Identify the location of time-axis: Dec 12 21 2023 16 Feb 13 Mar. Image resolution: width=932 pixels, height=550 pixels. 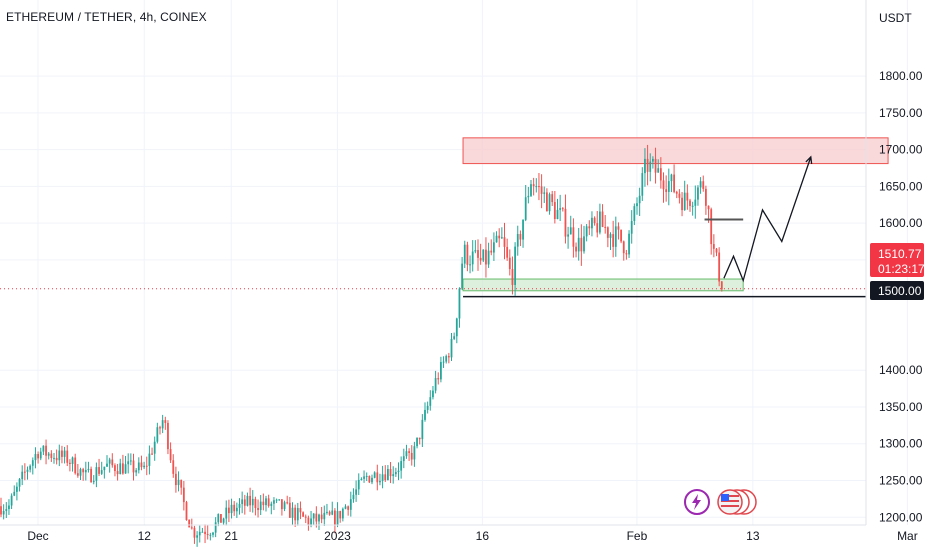
(472, 536).